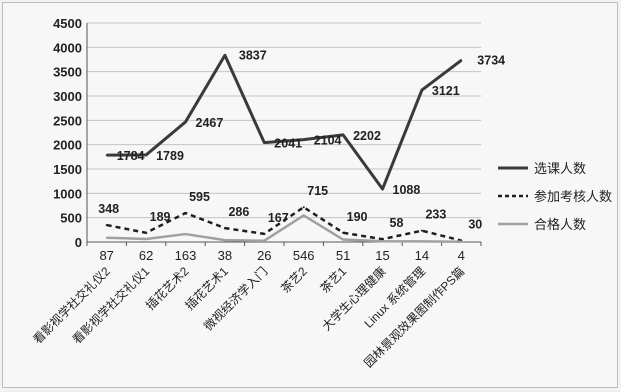 The image size is (621, 392). What do you see at coordinates (67, 47) in the screenshot?
I see `y-tick-label: 4000` at bounding box center [67, 47].